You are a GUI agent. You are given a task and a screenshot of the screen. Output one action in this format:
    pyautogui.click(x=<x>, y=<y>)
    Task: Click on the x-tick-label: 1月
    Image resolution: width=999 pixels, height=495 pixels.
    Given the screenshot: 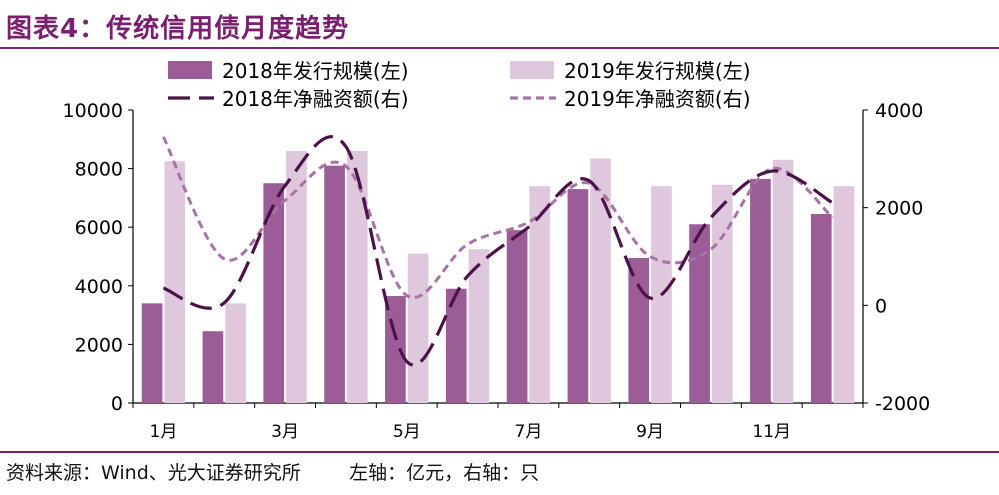 What is the action you would take?
    pyautogui.click(x=164, y=432)
    